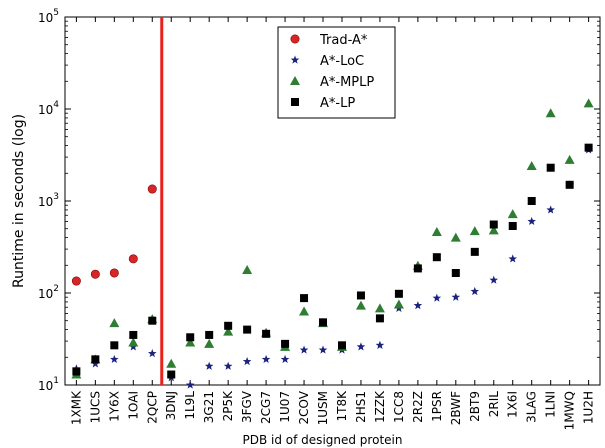 This screenshot has height=448, width=605. What do you see at coordinates (337, 103) in the screenshot?
I see `legend-label: A*-LP` at bounding box center [337, 103].